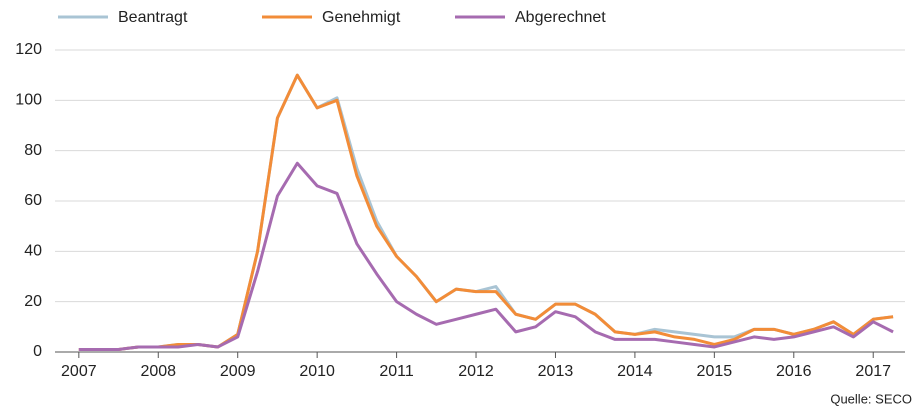 Image resolution: width=920 pixels, height=411 pixels. Describe the element at coordinates (158, 371) in the screenshot. I see `x-tick-label: 2008` at that location.